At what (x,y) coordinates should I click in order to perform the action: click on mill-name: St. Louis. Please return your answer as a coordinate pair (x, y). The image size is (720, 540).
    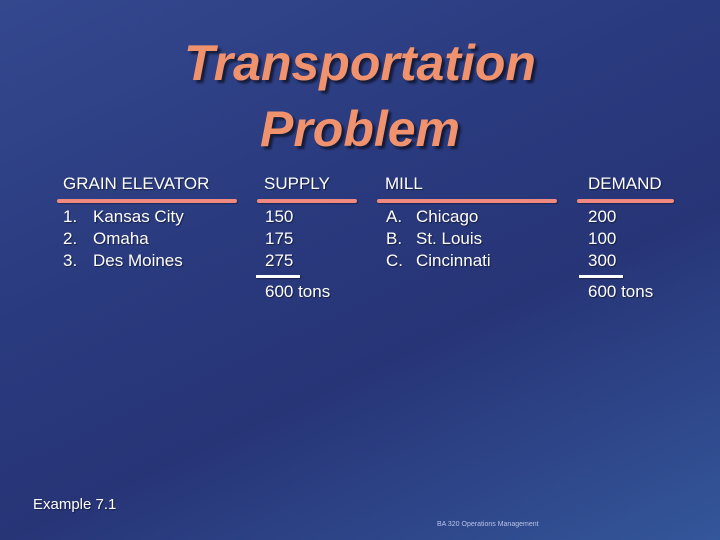
    Looking at the image, I should click on (449, 238).